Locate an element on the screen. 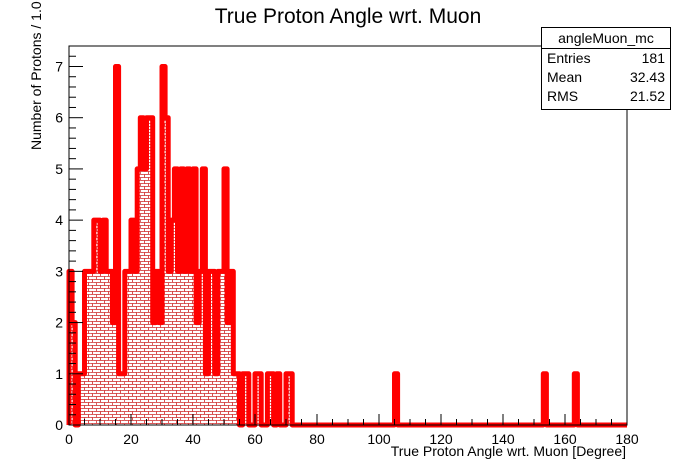 The height and width of the screenshot is (472, 696). x-axis-label: True Proton Angle wrt. Muon [Degree] is located at coordinates (508, 451).